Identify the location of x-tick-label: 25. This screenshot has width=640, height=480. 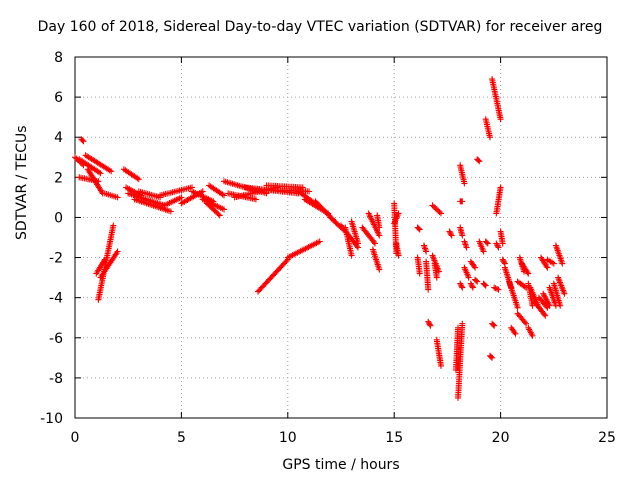
(607, 438).